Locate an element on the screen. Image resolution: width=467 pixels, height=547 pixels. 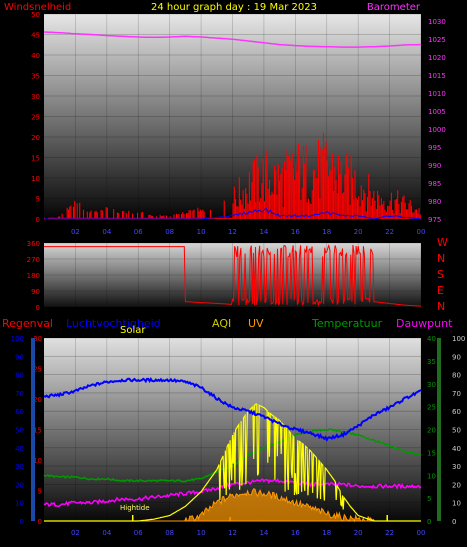
legend-label: UV is located at coordinates (256, 323).